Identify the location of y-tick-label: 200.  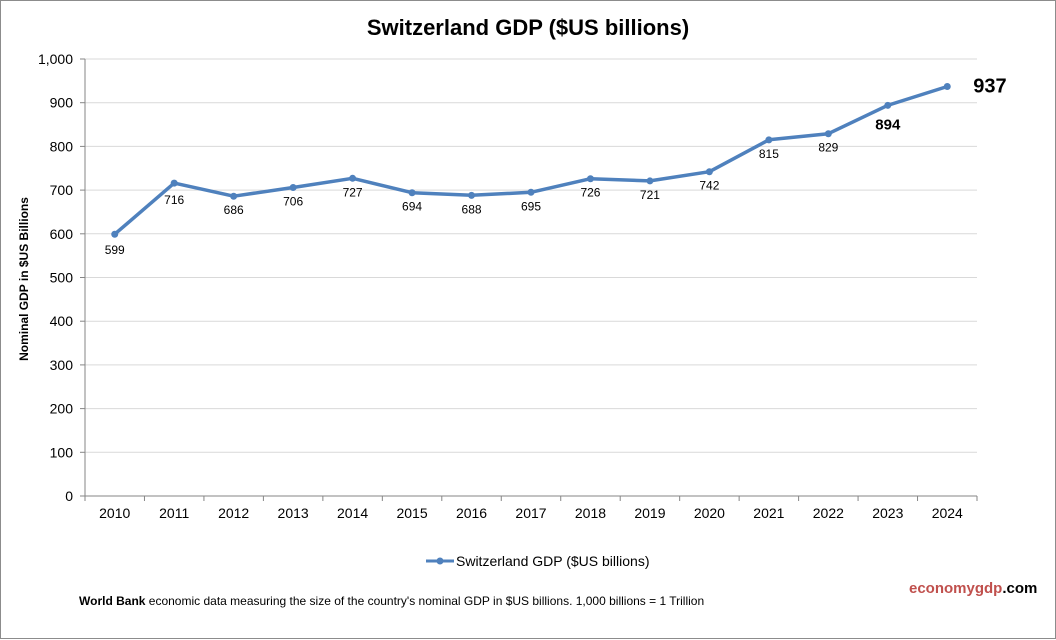
(62, 409).